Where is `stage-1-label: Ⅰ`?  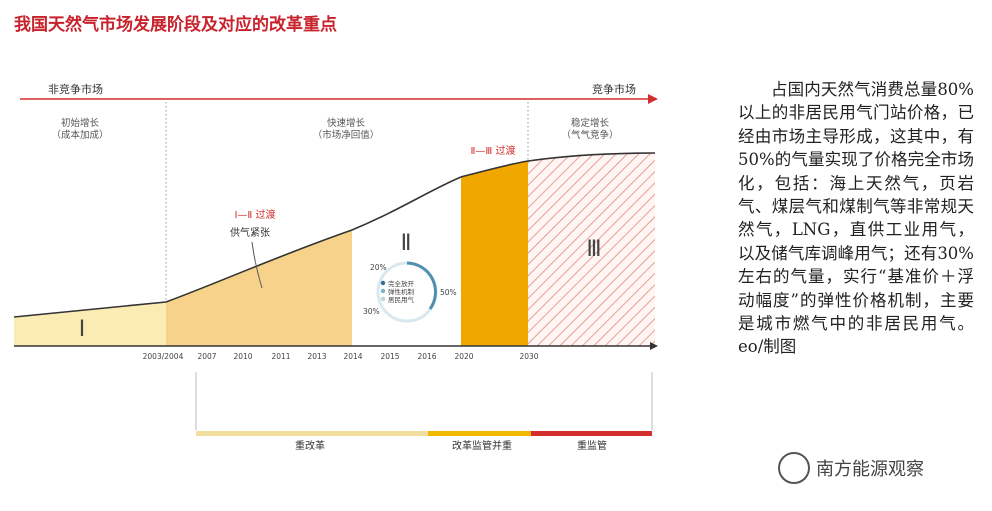
stage-1-label: Ⅰ is located at coordinates (82, 329).